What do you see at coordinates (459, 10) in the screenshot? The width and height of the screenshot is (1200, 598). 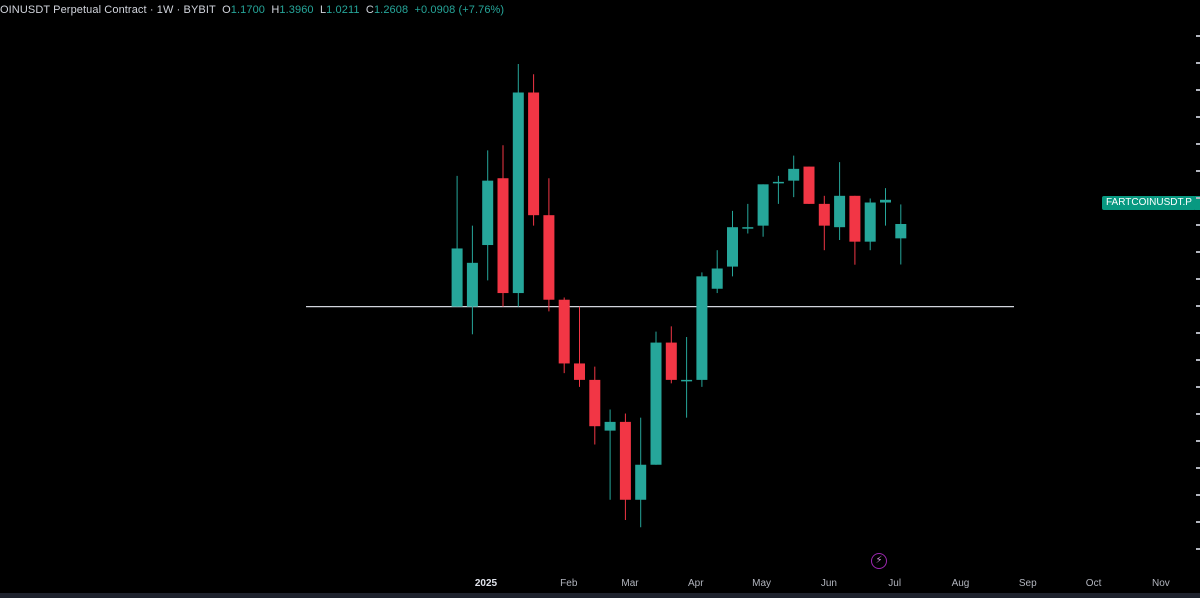 I see `change-value: +0.0908 (+7.76%)` at bounding box center [459, 10].